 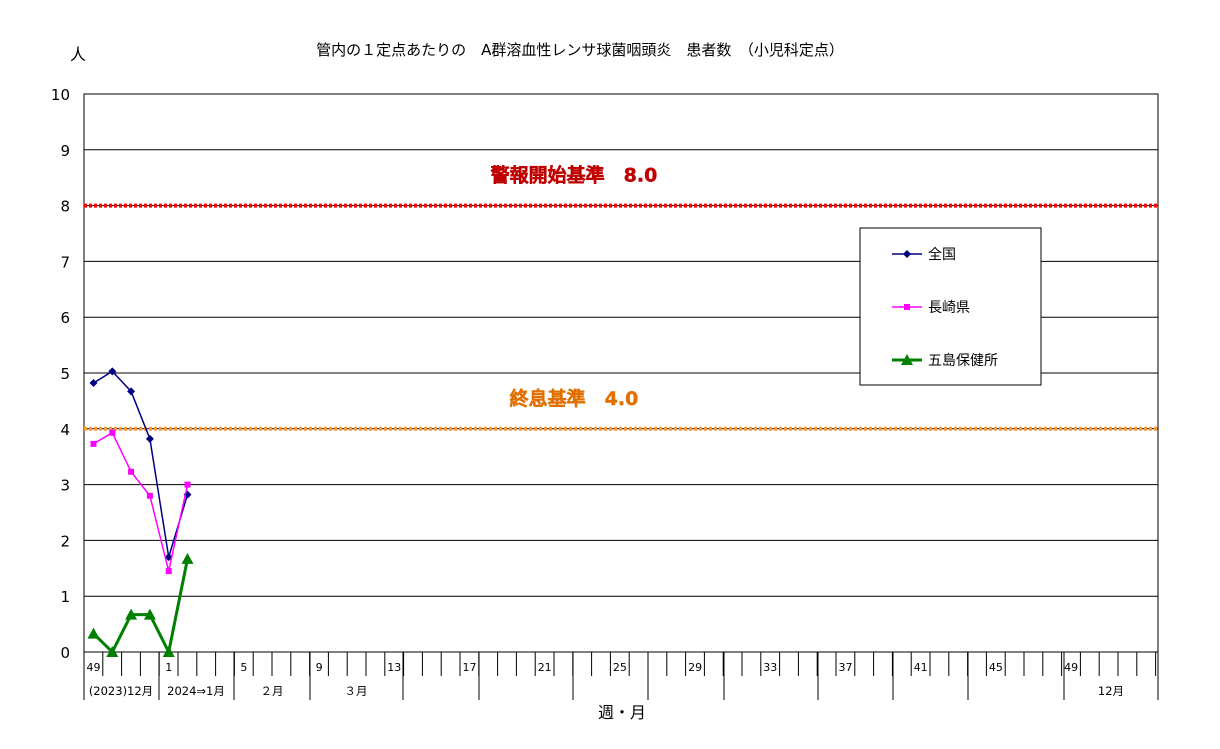 What do you see at coordinates (65, 486) in the screenshot?
I see `y-tick-label: 3` at bounding box center [65, 486].